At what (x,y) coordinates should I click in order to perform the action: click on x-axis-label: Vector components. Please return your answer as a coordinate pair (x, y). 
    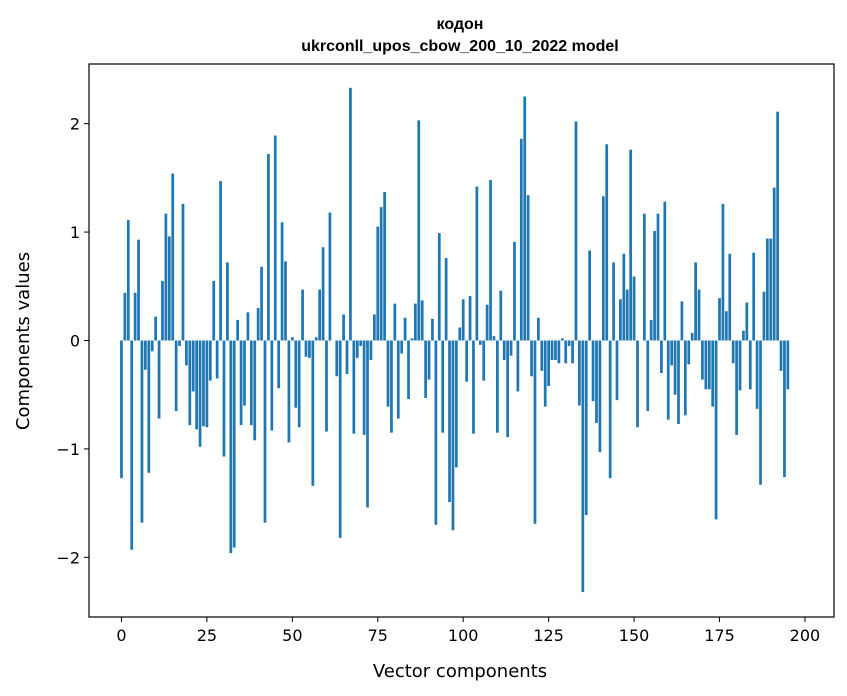
    Looking at the image, I should click on (460, 671).